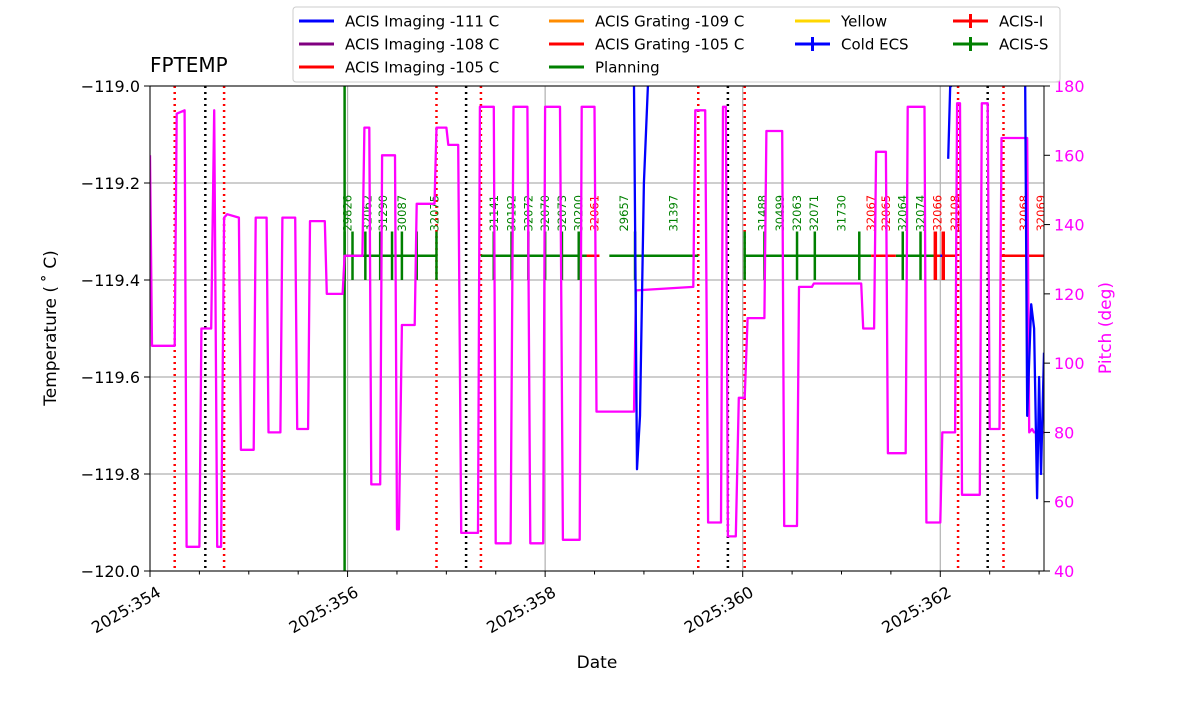 This screenshot has height=714, width=1200. What do you see at coordinates (814, 213) in the screenshot?
I see `obsid-label: 32071` at bounding box center [814, 213].